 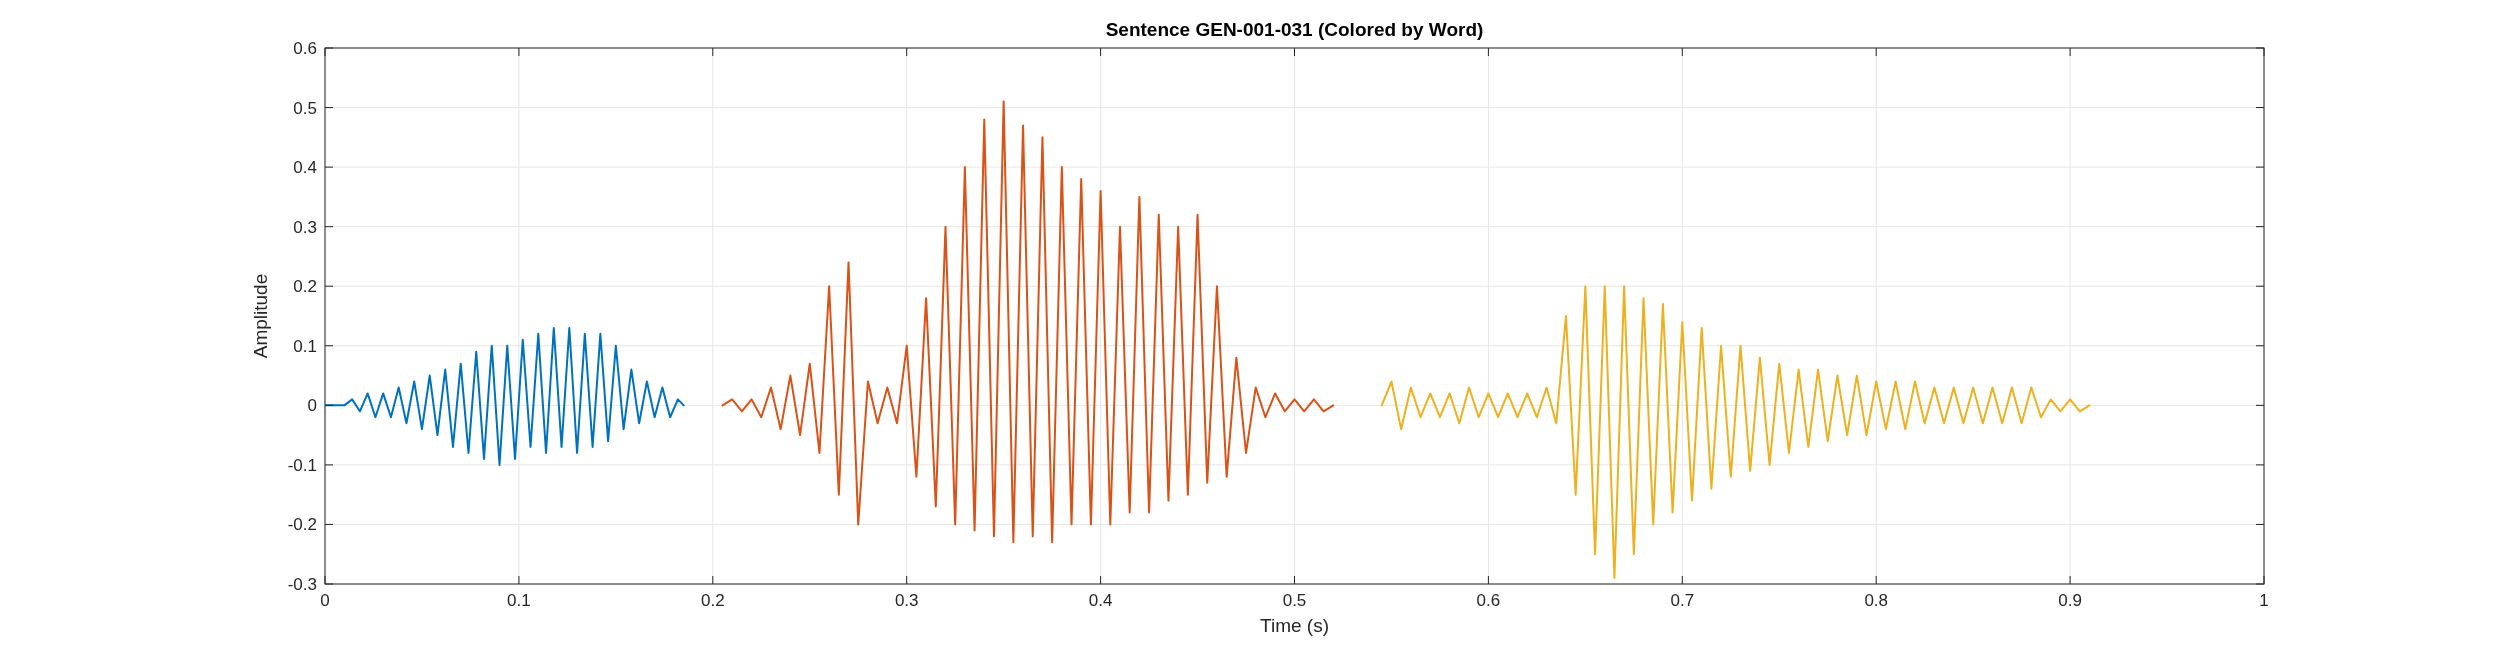 I want to click on x-tick-label: 0.9, so click(x=2070, y=600).